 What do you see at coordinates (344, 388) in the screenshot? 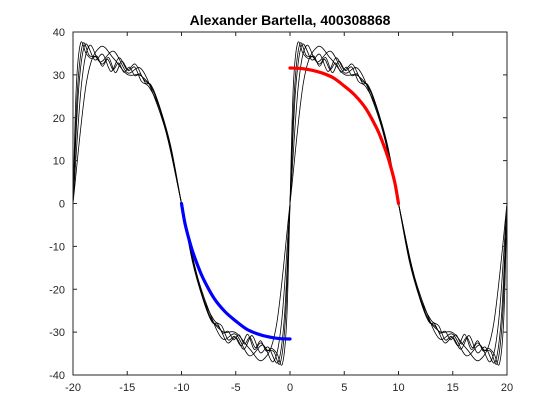
I see `x-tick-label: 5` at bounding box center [344, 388].